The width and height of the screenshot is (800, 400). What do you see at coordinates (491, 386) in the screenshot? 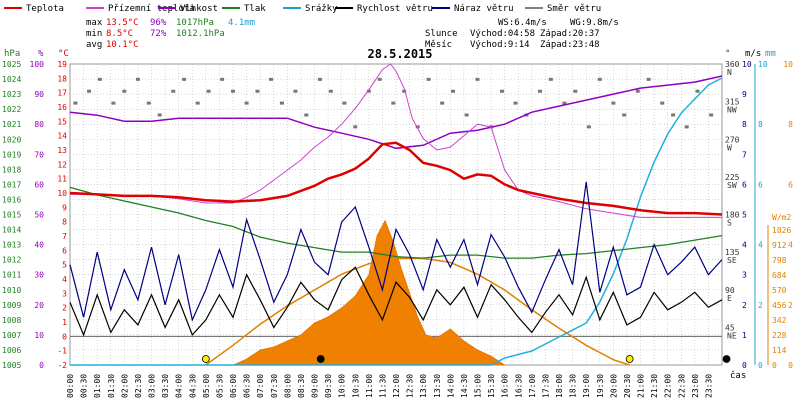
I see `time-tick: 15:30` at bounding box center [491, 386].